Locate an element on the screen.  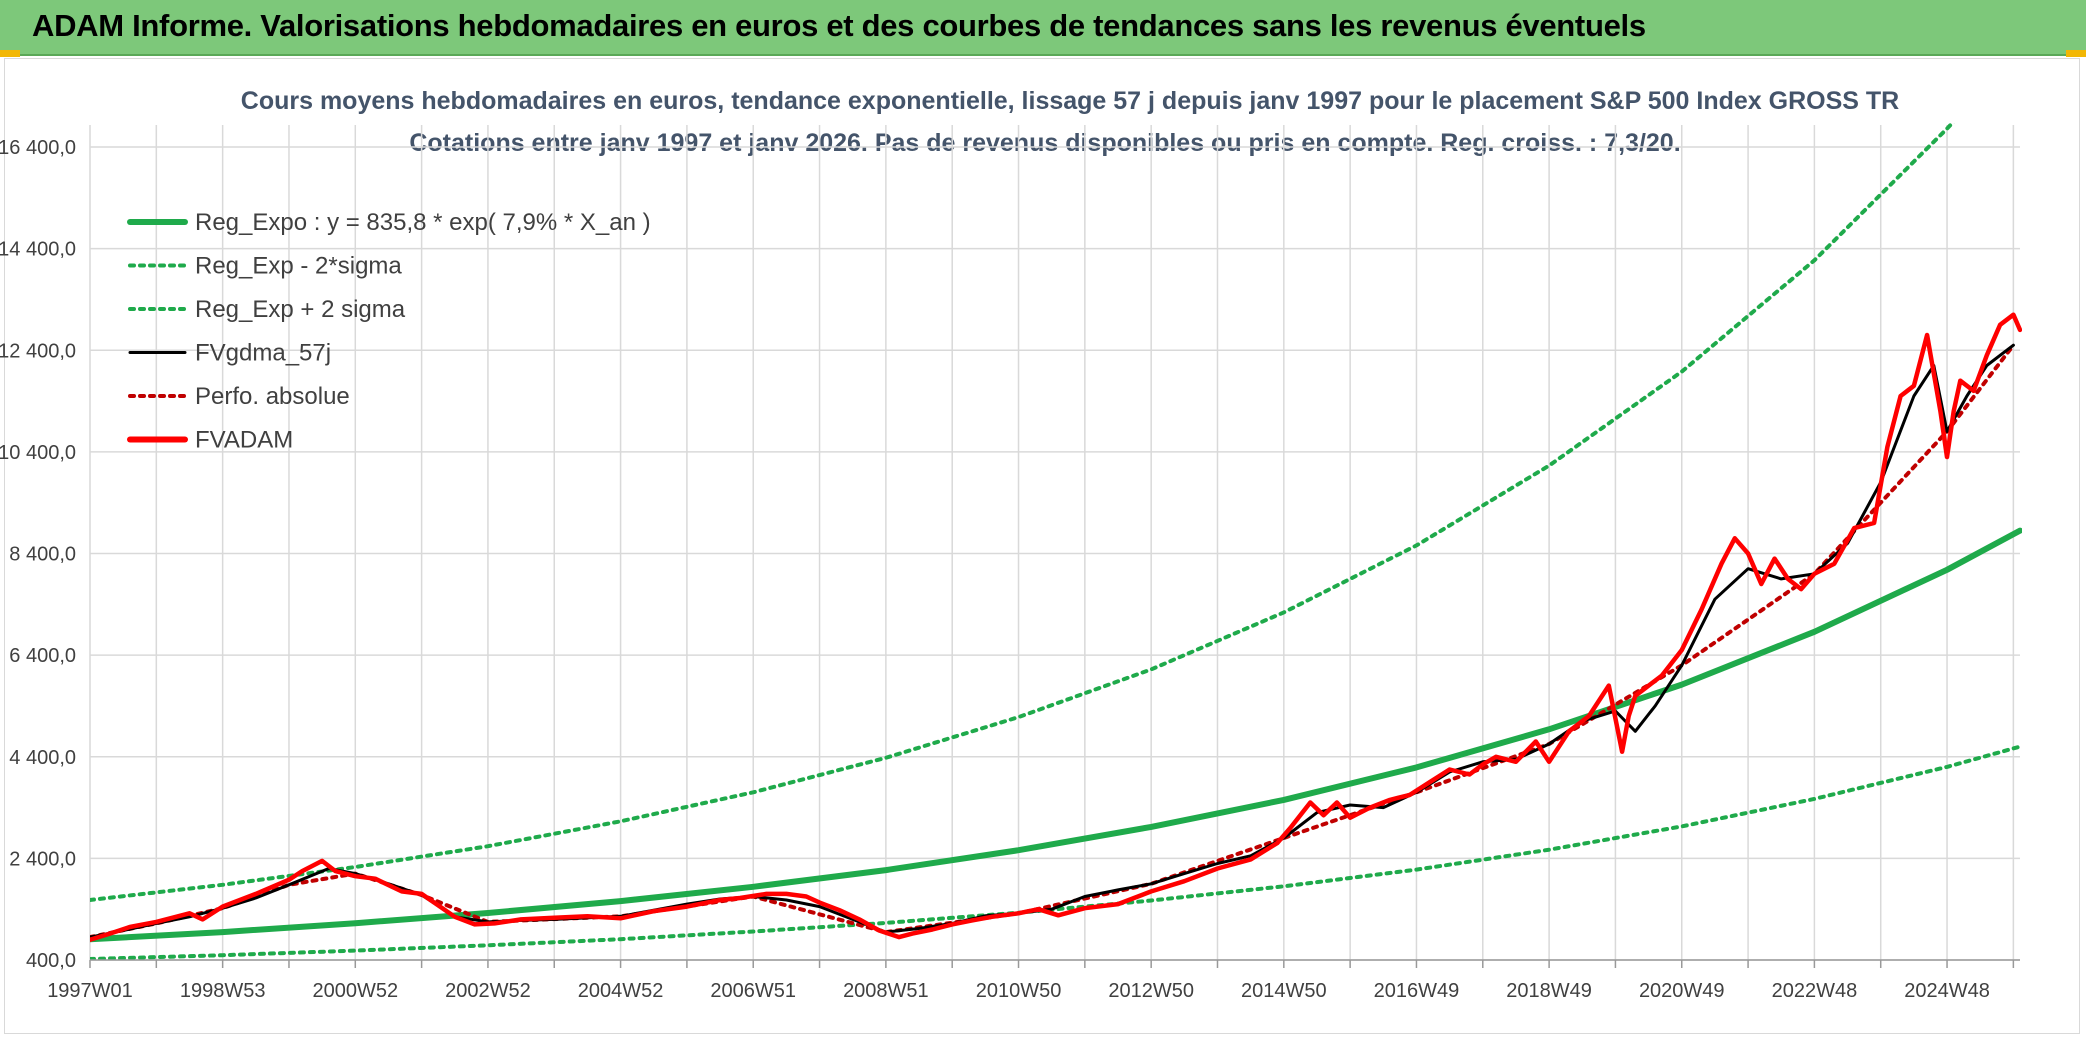
x-tick-label: 1998W53 is located at coordinates (223, 991).